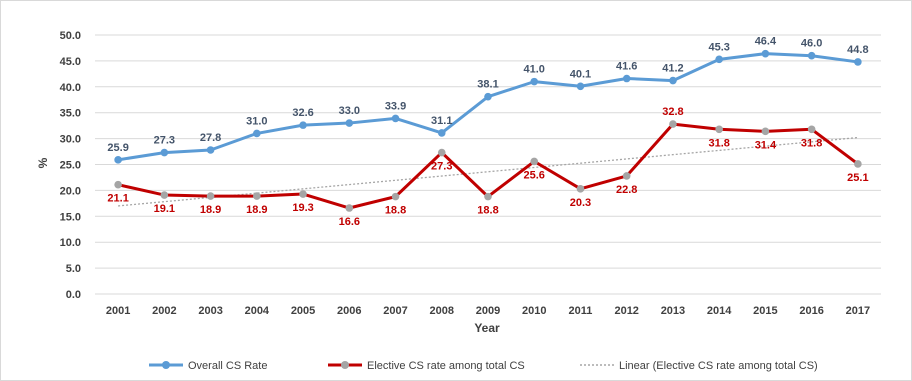  What do you see at coordinates (718, 366) in the screenshot?
I see `legend-label-linear-trendline: Linear (Elective CS rate among total CS)` at bounding box center [718, 366].